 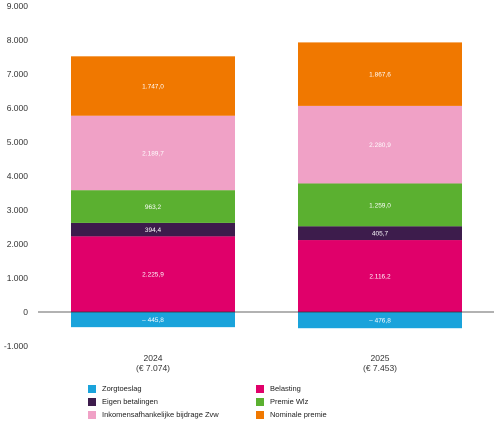 What do you see at coordinates (18, 40) in the screenshot?
I see `y-tick-label: 8.000` at bounding box center [18, 40].